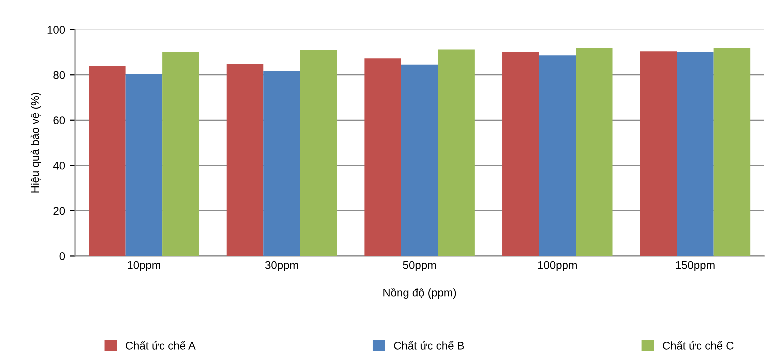  What do you see at coordinates (63, 256) in the screenshot?
I see `y-tick-label: 0` at bounding box center [63, 256].